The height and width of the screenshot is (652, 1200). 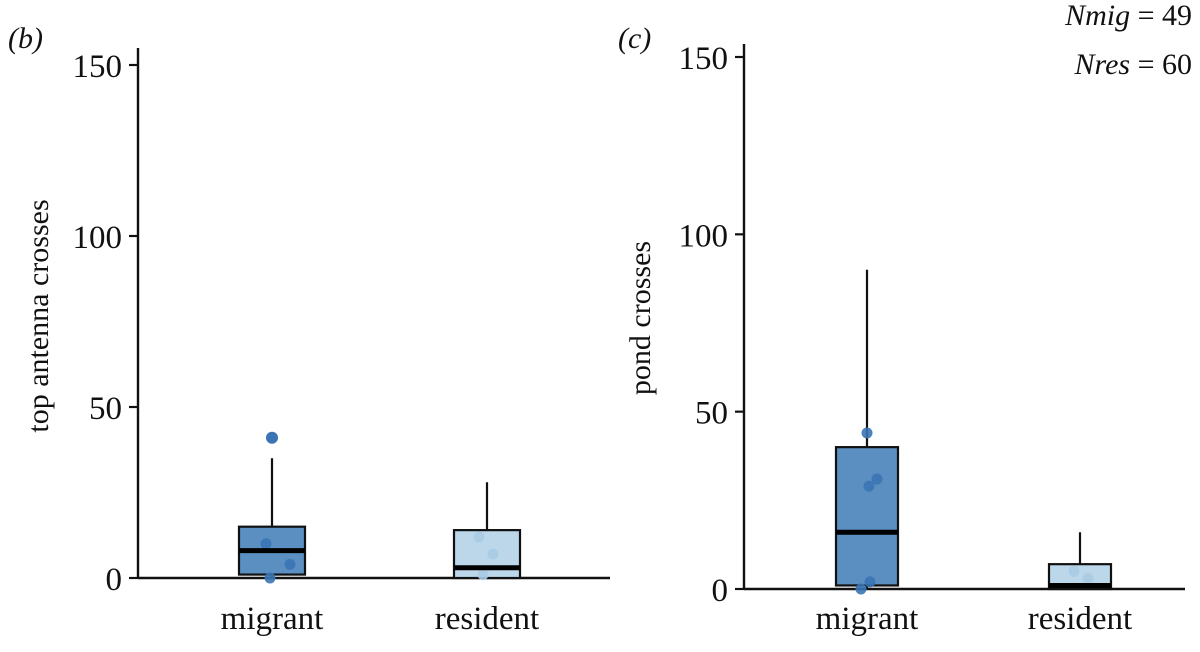 What do you see at coordinates (711, 325) in the screenshot?
I see `panel-c-ticks: 0 50 100 150` at bounding box center [711, 325].